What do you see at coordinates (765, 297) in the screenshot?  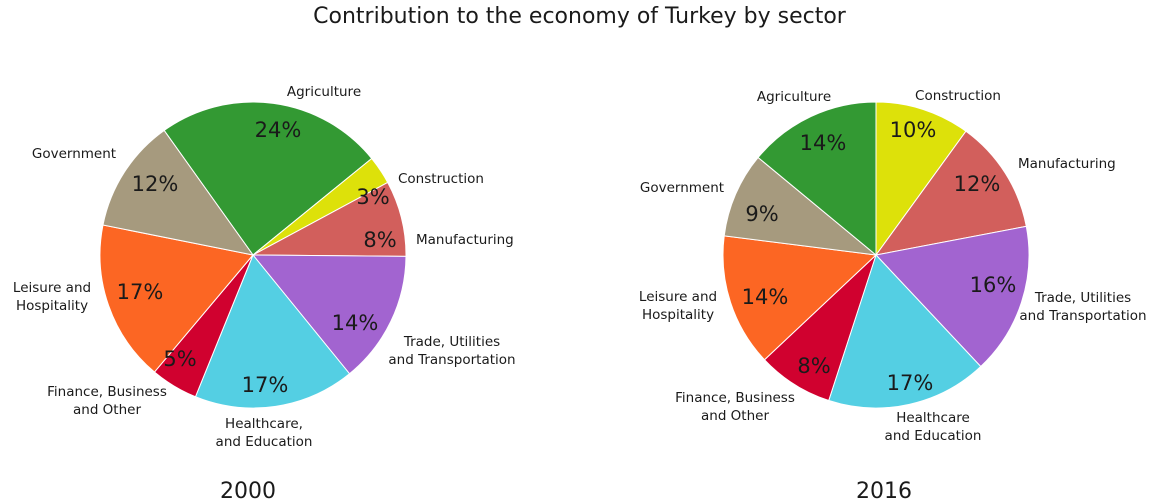 I see `slice-value-leisure-and-hospitality: 14%` at bounding box center [765, 297].